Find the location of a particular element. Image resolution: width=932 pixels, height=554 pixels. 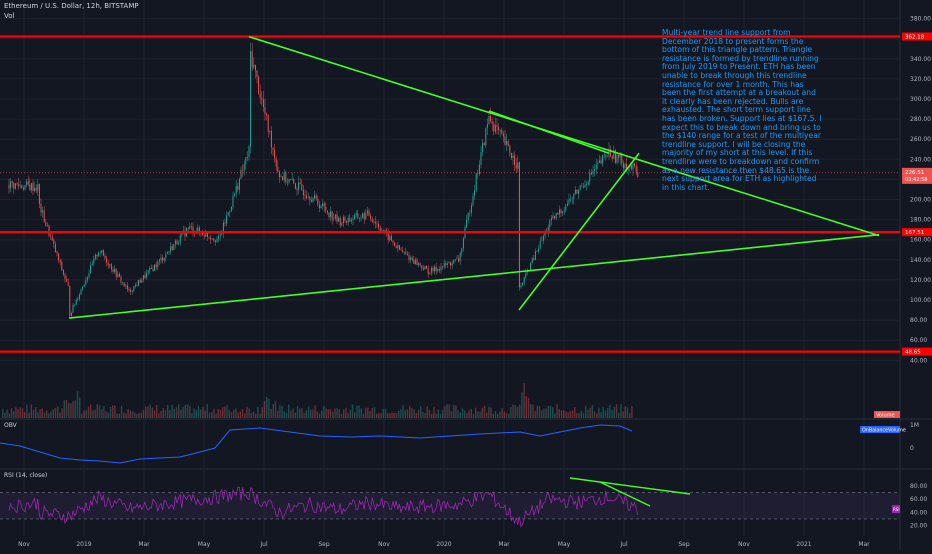

current-price-text: 226.51 is located at coordinates (914, 173).